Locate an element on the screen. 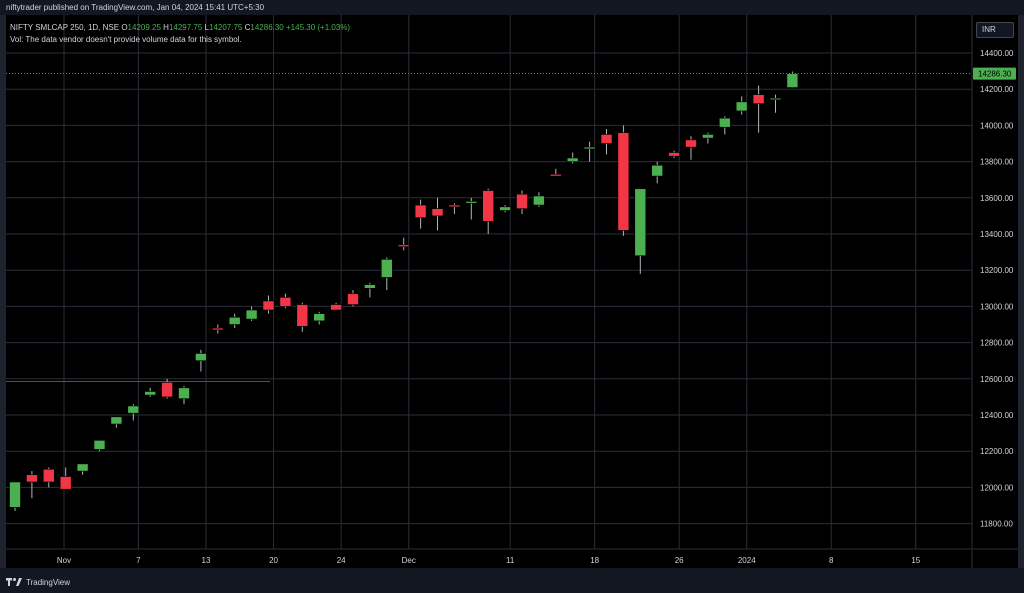 The width and height of the screenshot is (1024, 593). x-tick-label: 8 is located at coordinates (831, 560).